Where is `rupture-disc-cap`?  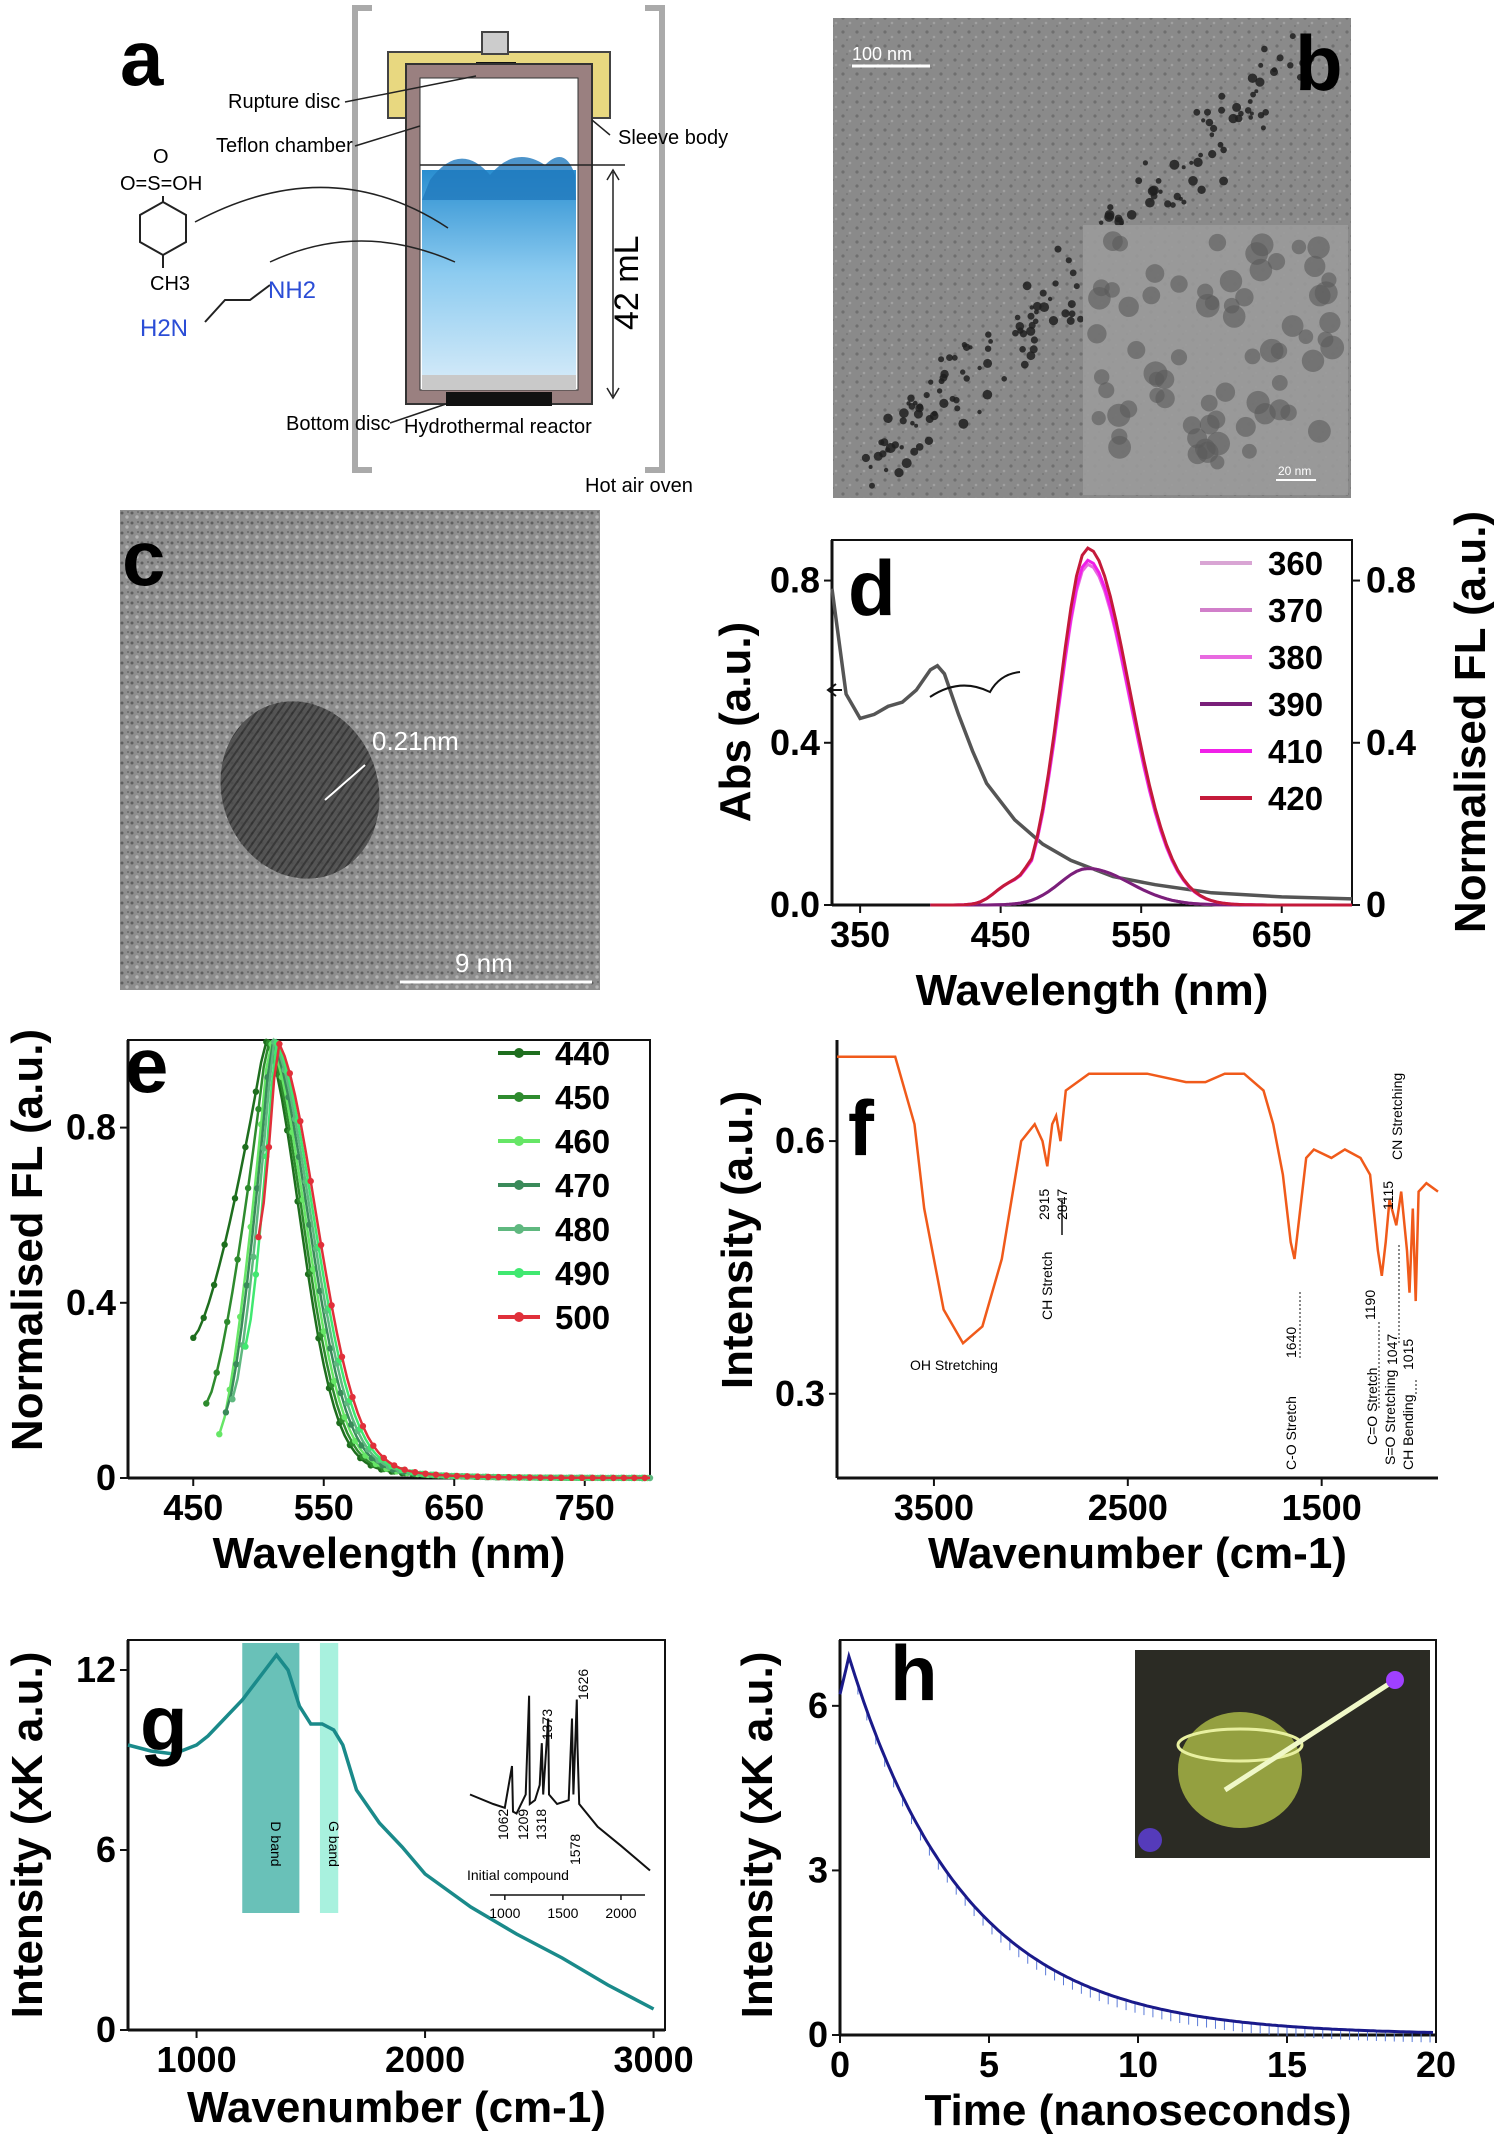
rupture-disc-cap is located at coordinates (495, 43).